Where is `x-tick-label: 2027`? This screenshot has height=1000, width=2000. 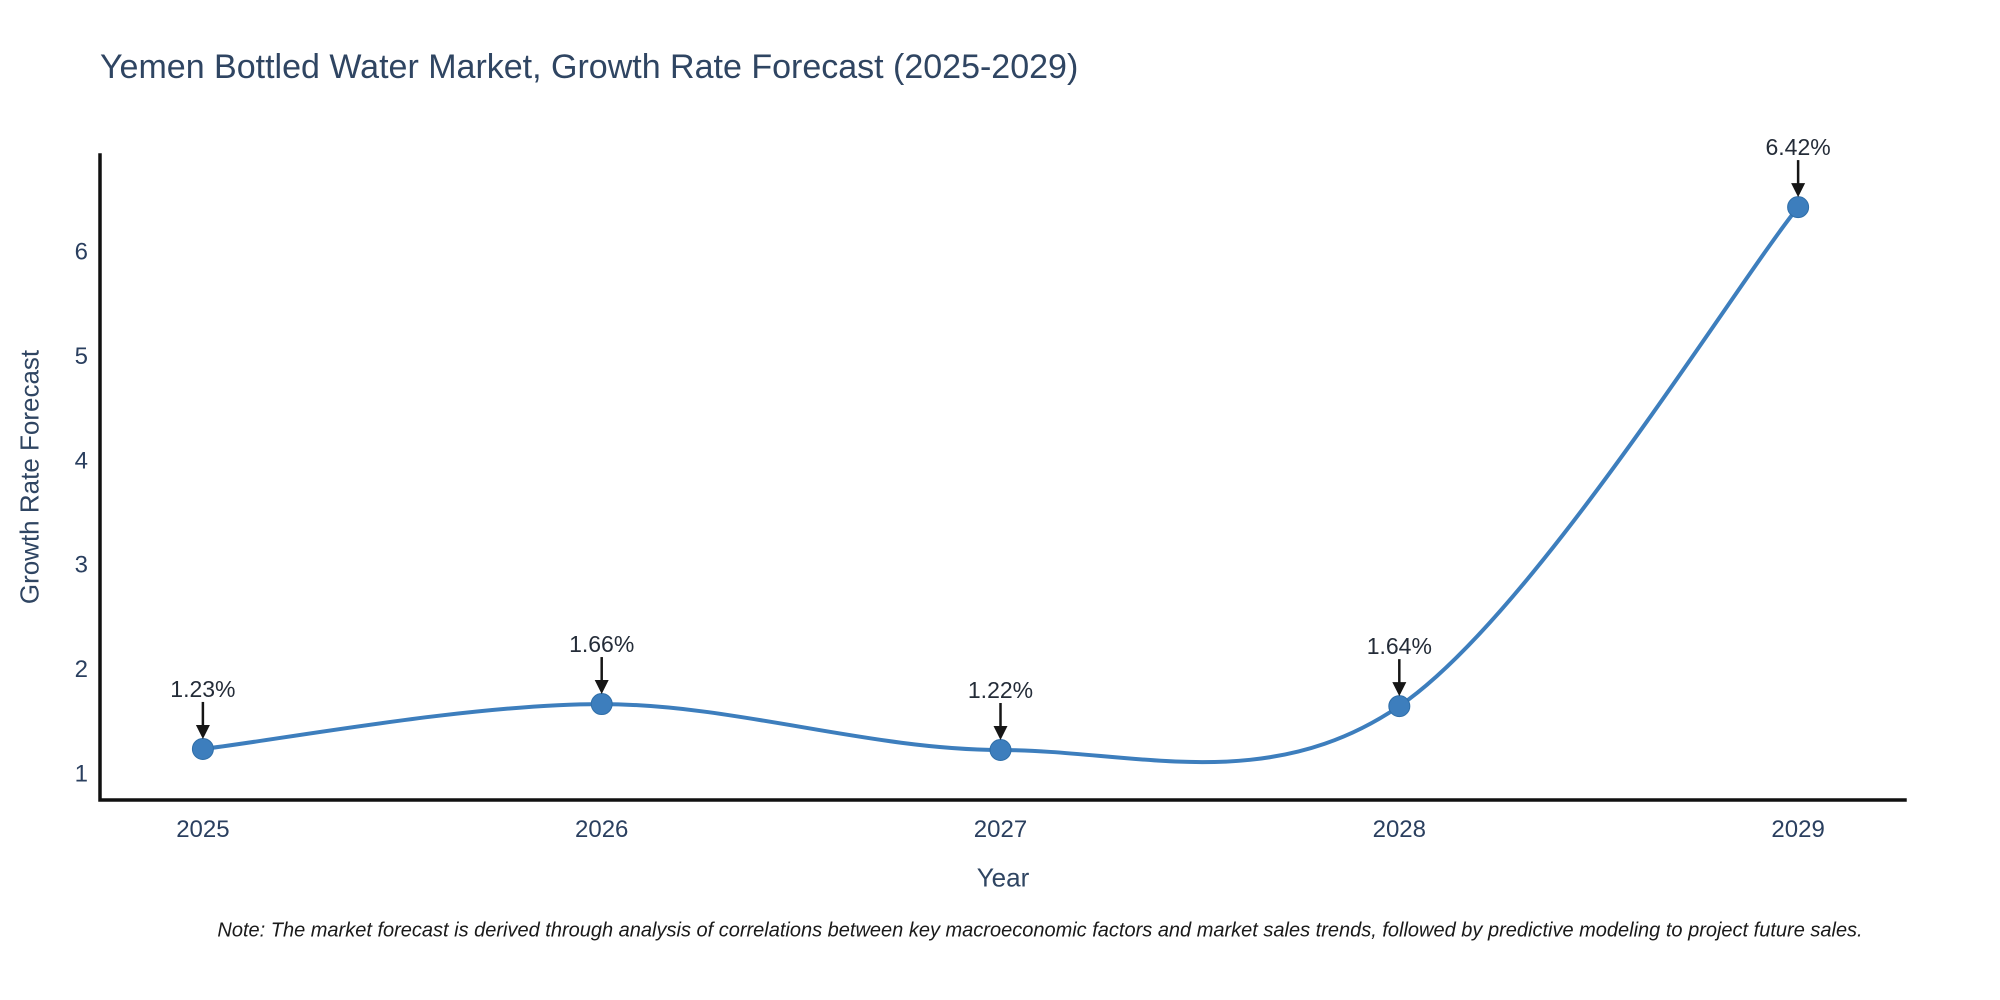 x-tick-label: 2027 is located at coordinates (1000, 829).